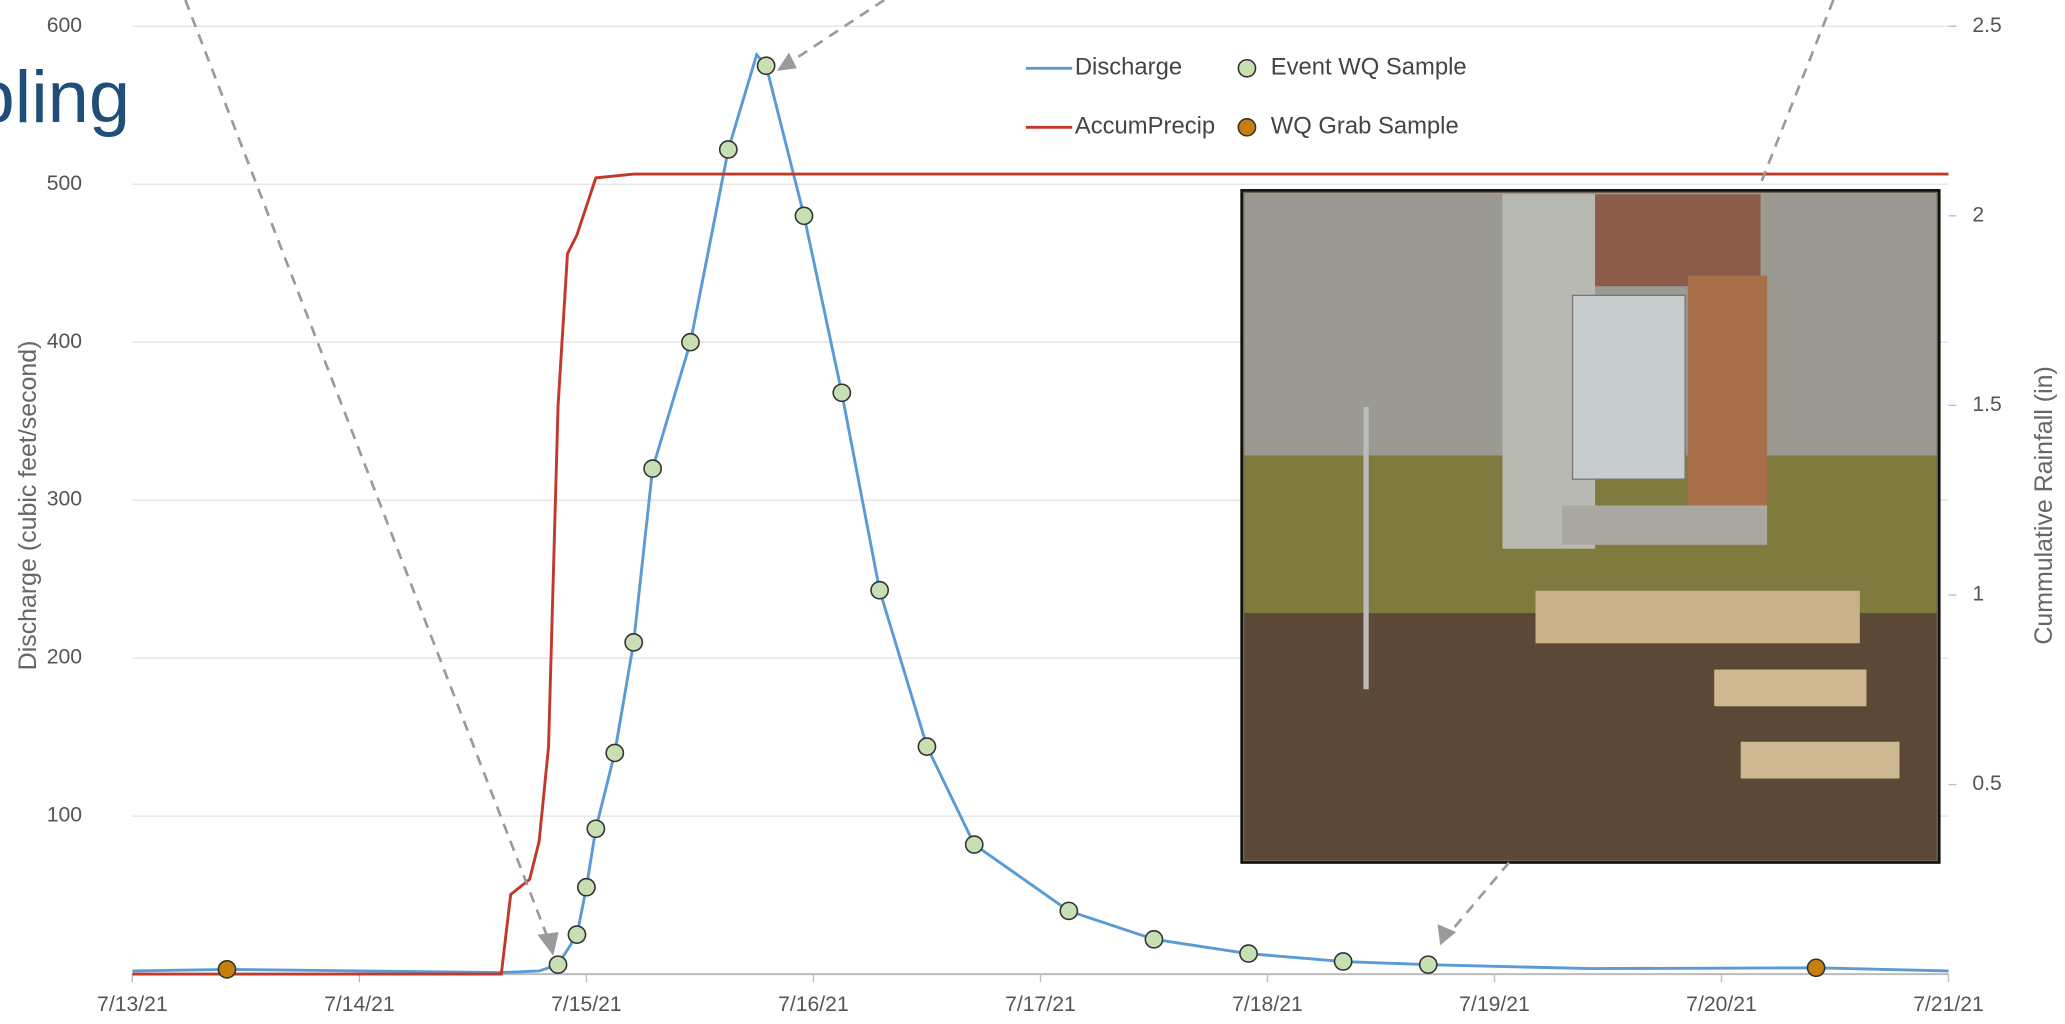 The width and height of the screenshot is (2065, 1024). I want to click on photo-shelf, so click(1664, 525).